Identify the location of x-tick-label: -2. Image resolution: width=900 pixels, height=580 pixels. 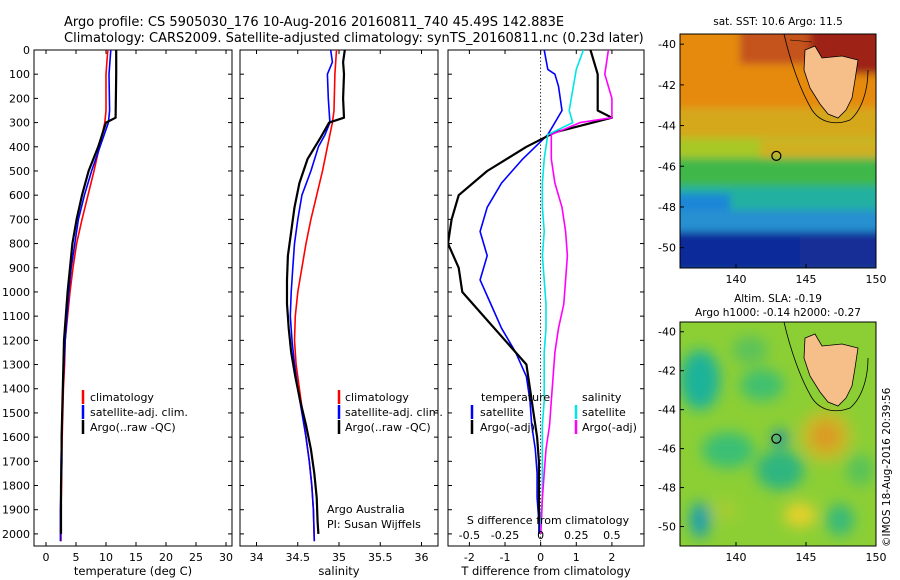
(469, 557).